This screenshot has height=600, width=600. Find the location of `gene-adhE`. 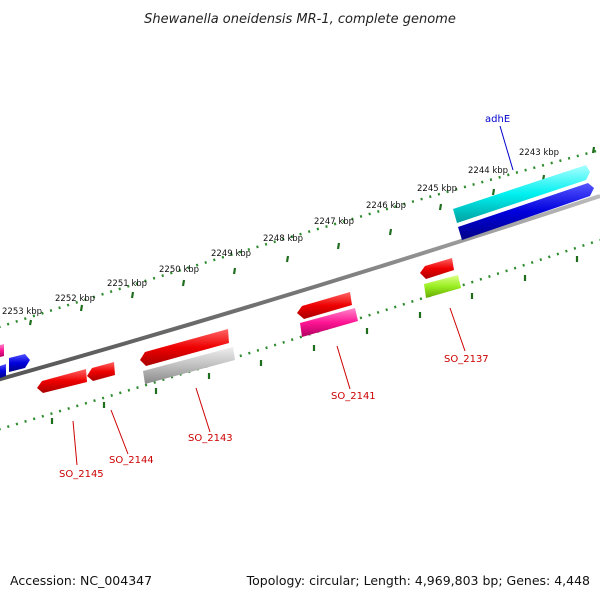

gene-adhE is located at coordinates (521, 194).